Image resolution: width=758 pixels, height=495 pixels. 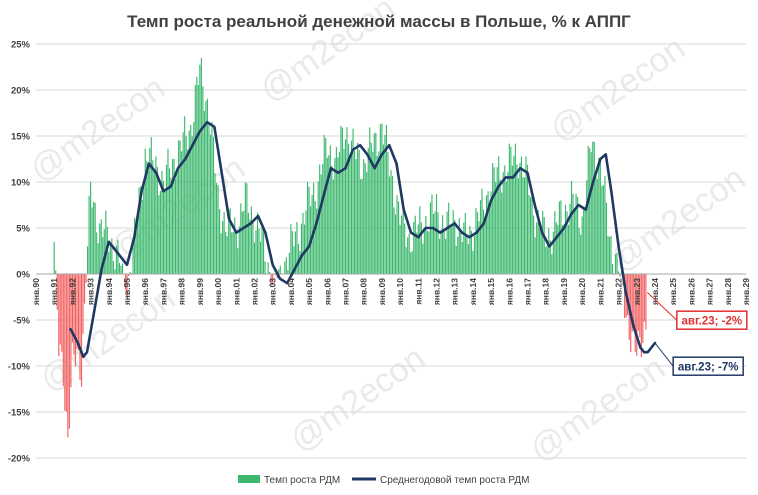 I want to click on x-tick-label: янв.01, so click(x=236, y=291).